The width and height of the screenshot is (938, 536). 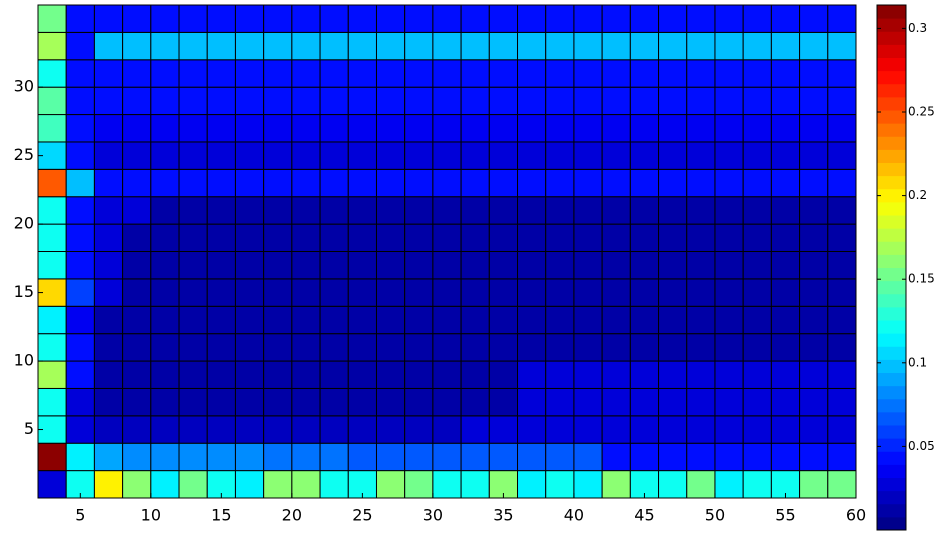 What do you see at coordinates (362, 515) in the screenshot?
I see `x-tick-label: 25` at bounding box center [362, 515].